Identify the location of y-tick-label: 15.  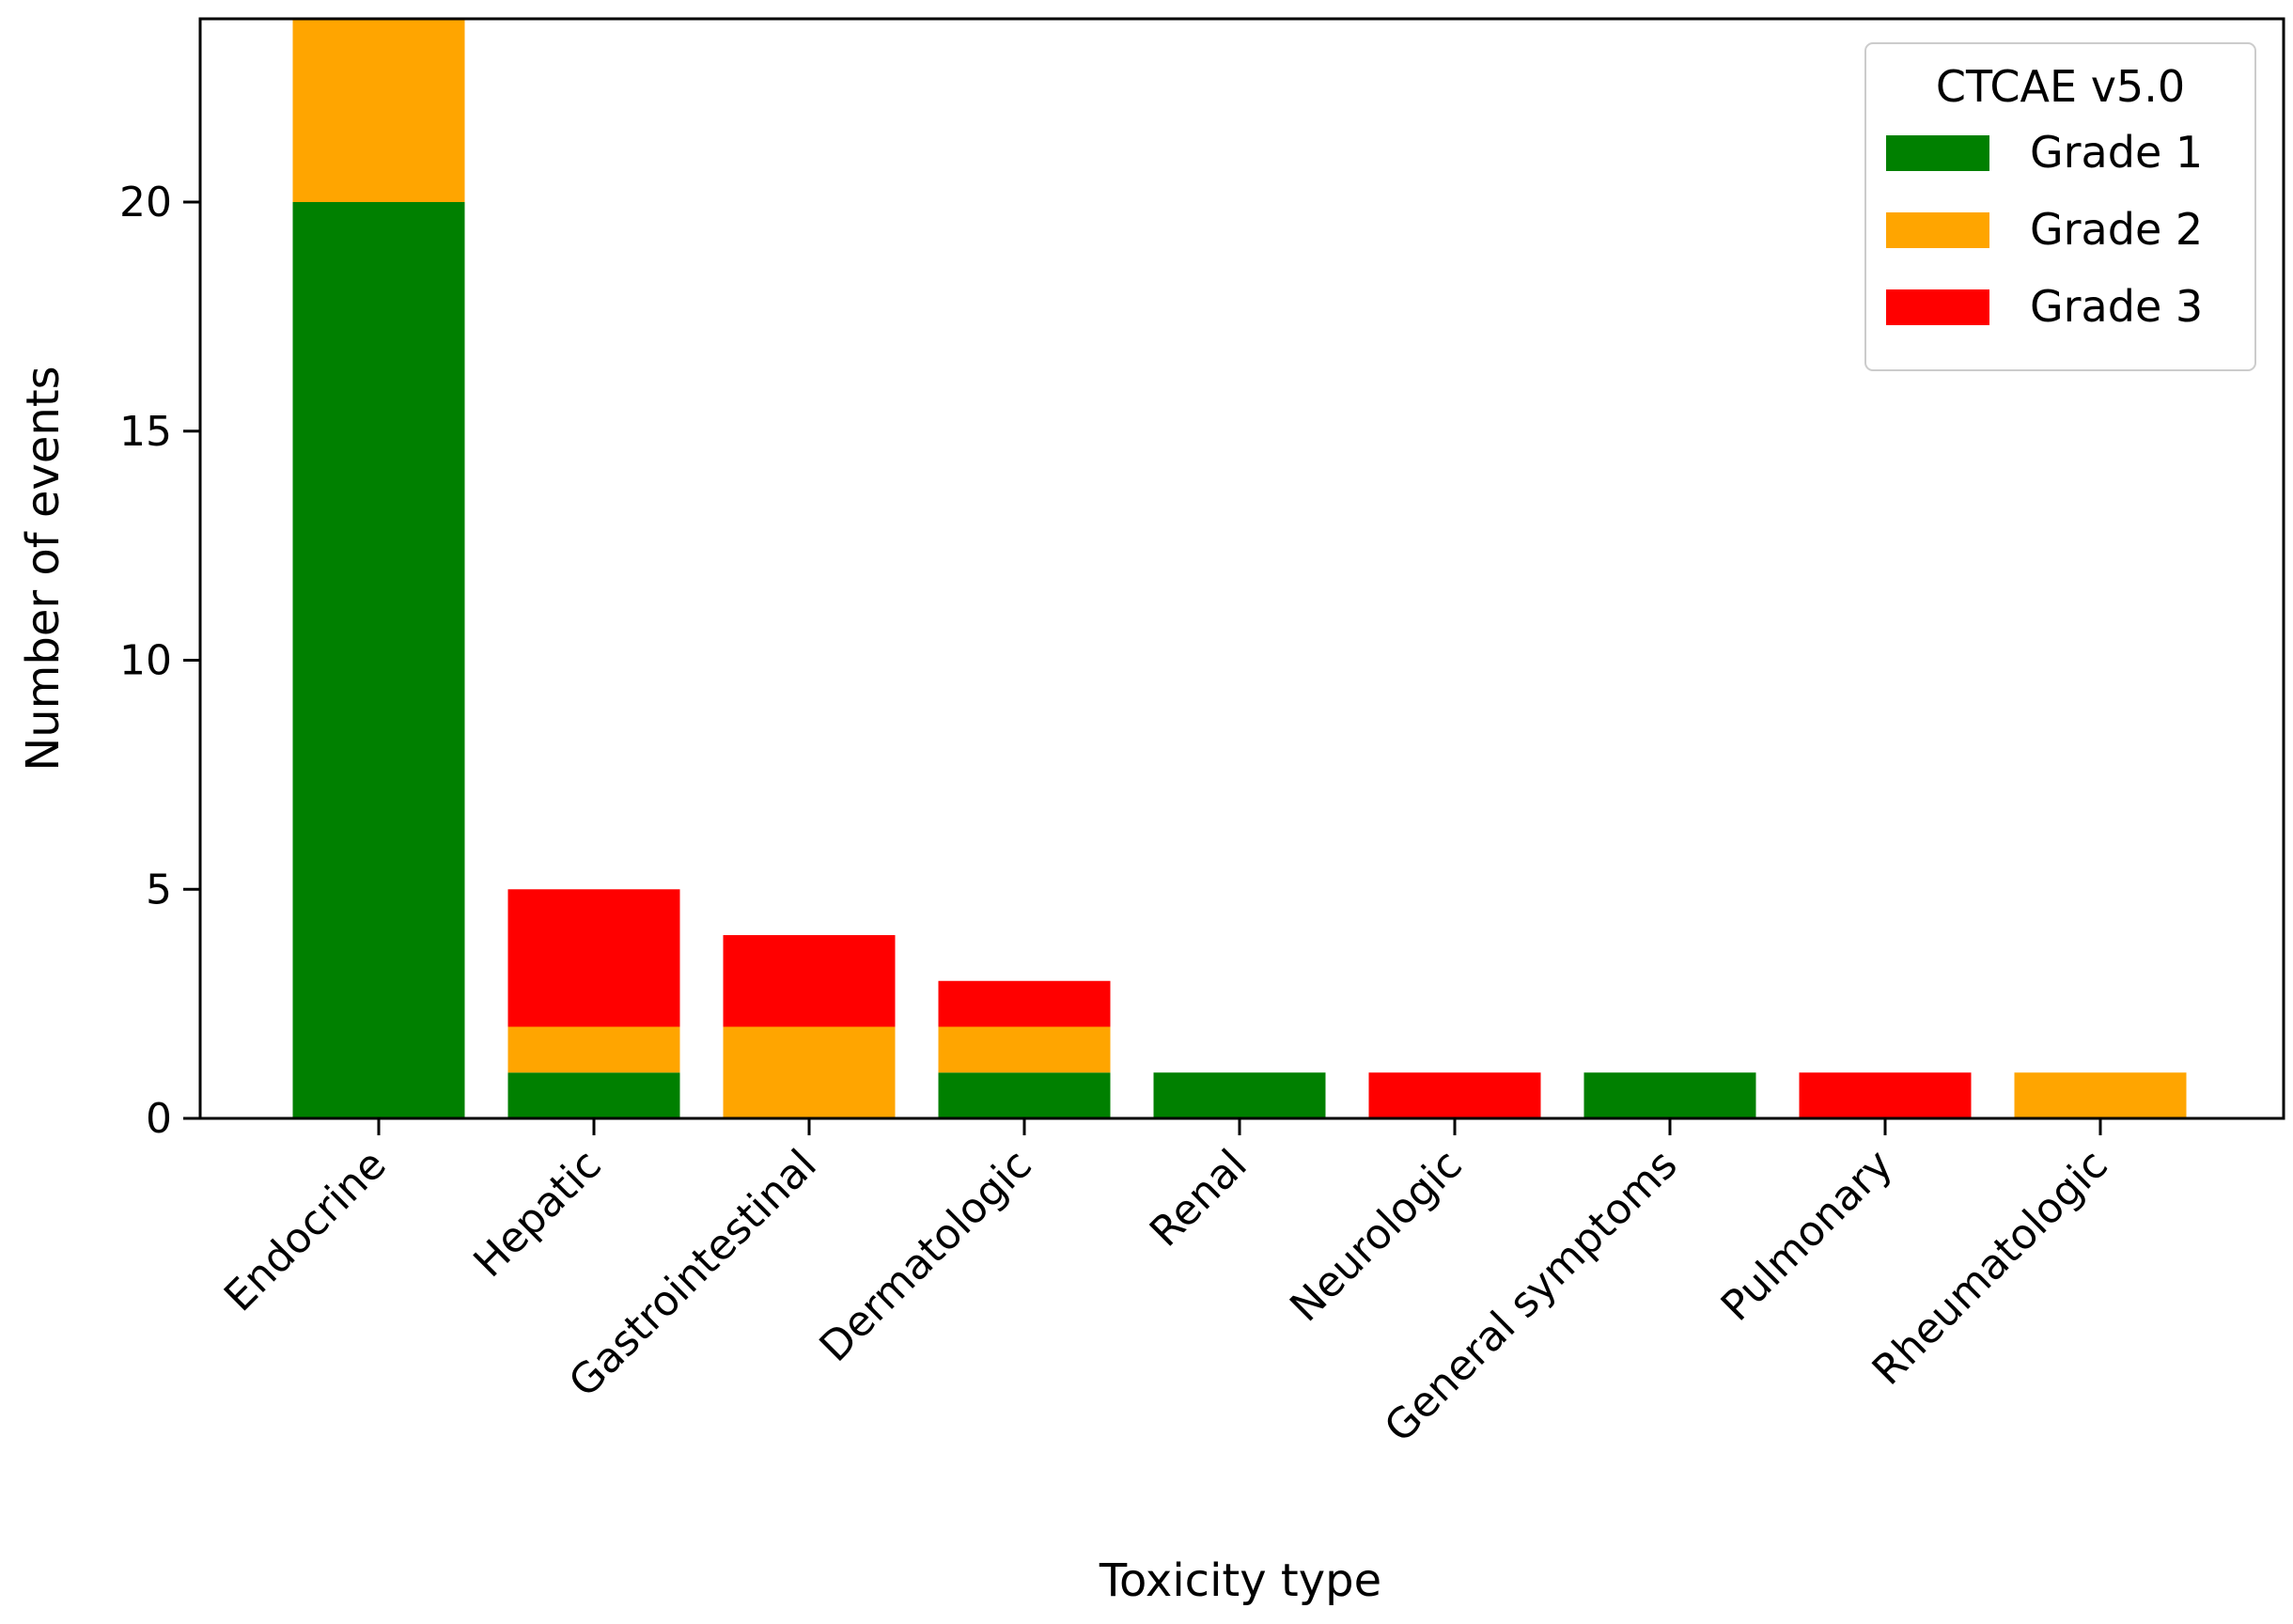
(145, 432).